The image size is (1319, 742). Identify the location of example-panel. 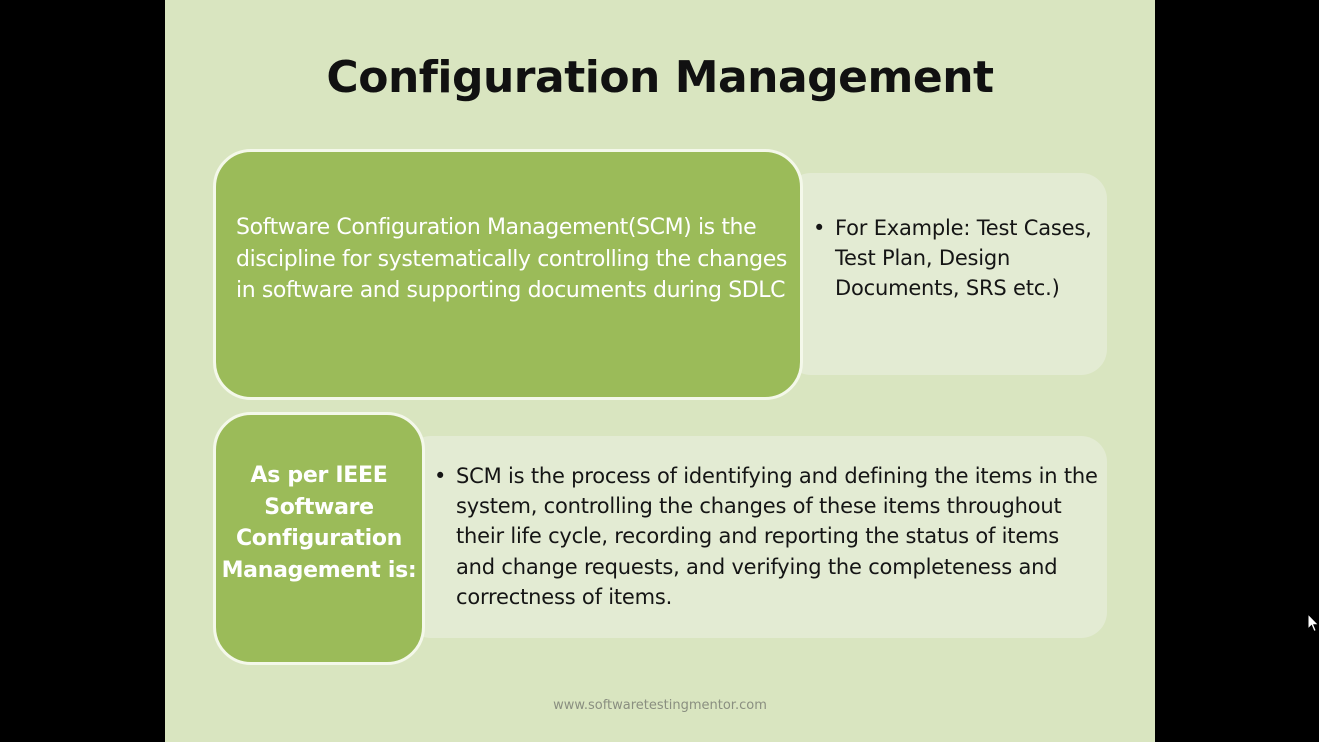
(946, 274).